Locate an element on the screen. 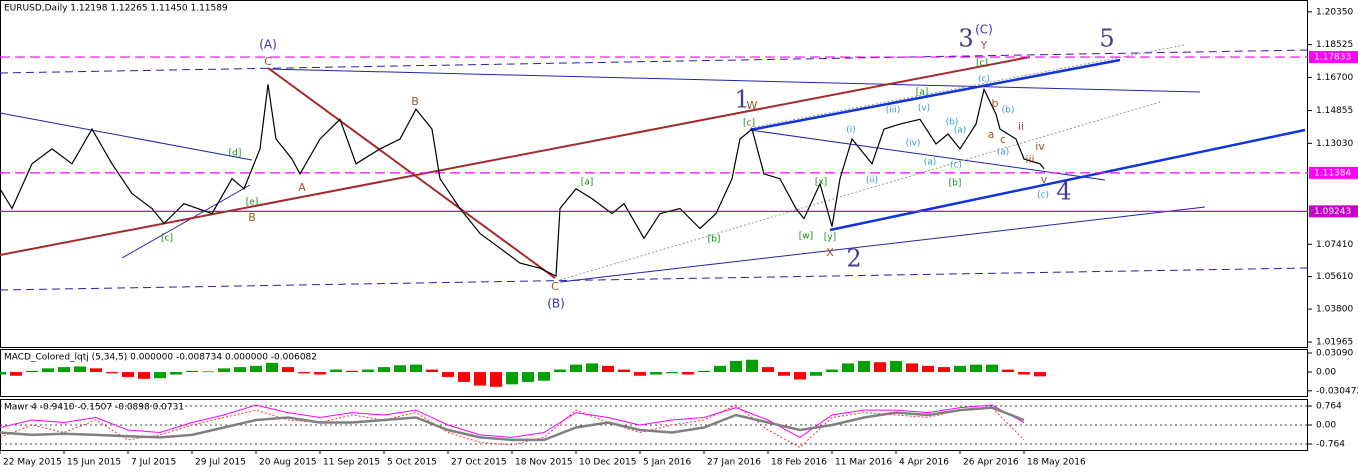  x-tick-label: 11 Mar 2016 is located at coordinates (863, 463).